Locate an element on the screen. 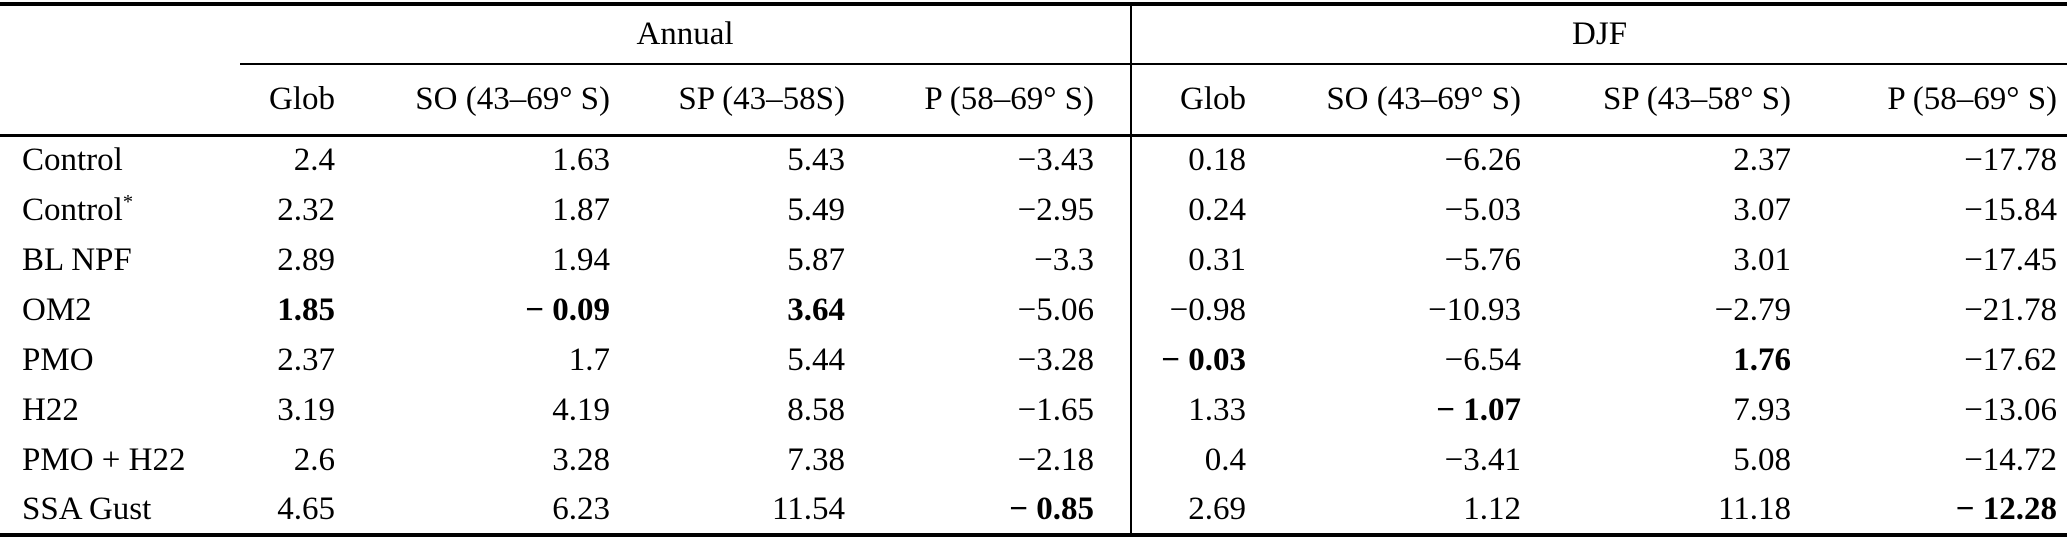 The image size is (2067, 543). value-cell: −21.78 is located at coordinates (2011, 309).